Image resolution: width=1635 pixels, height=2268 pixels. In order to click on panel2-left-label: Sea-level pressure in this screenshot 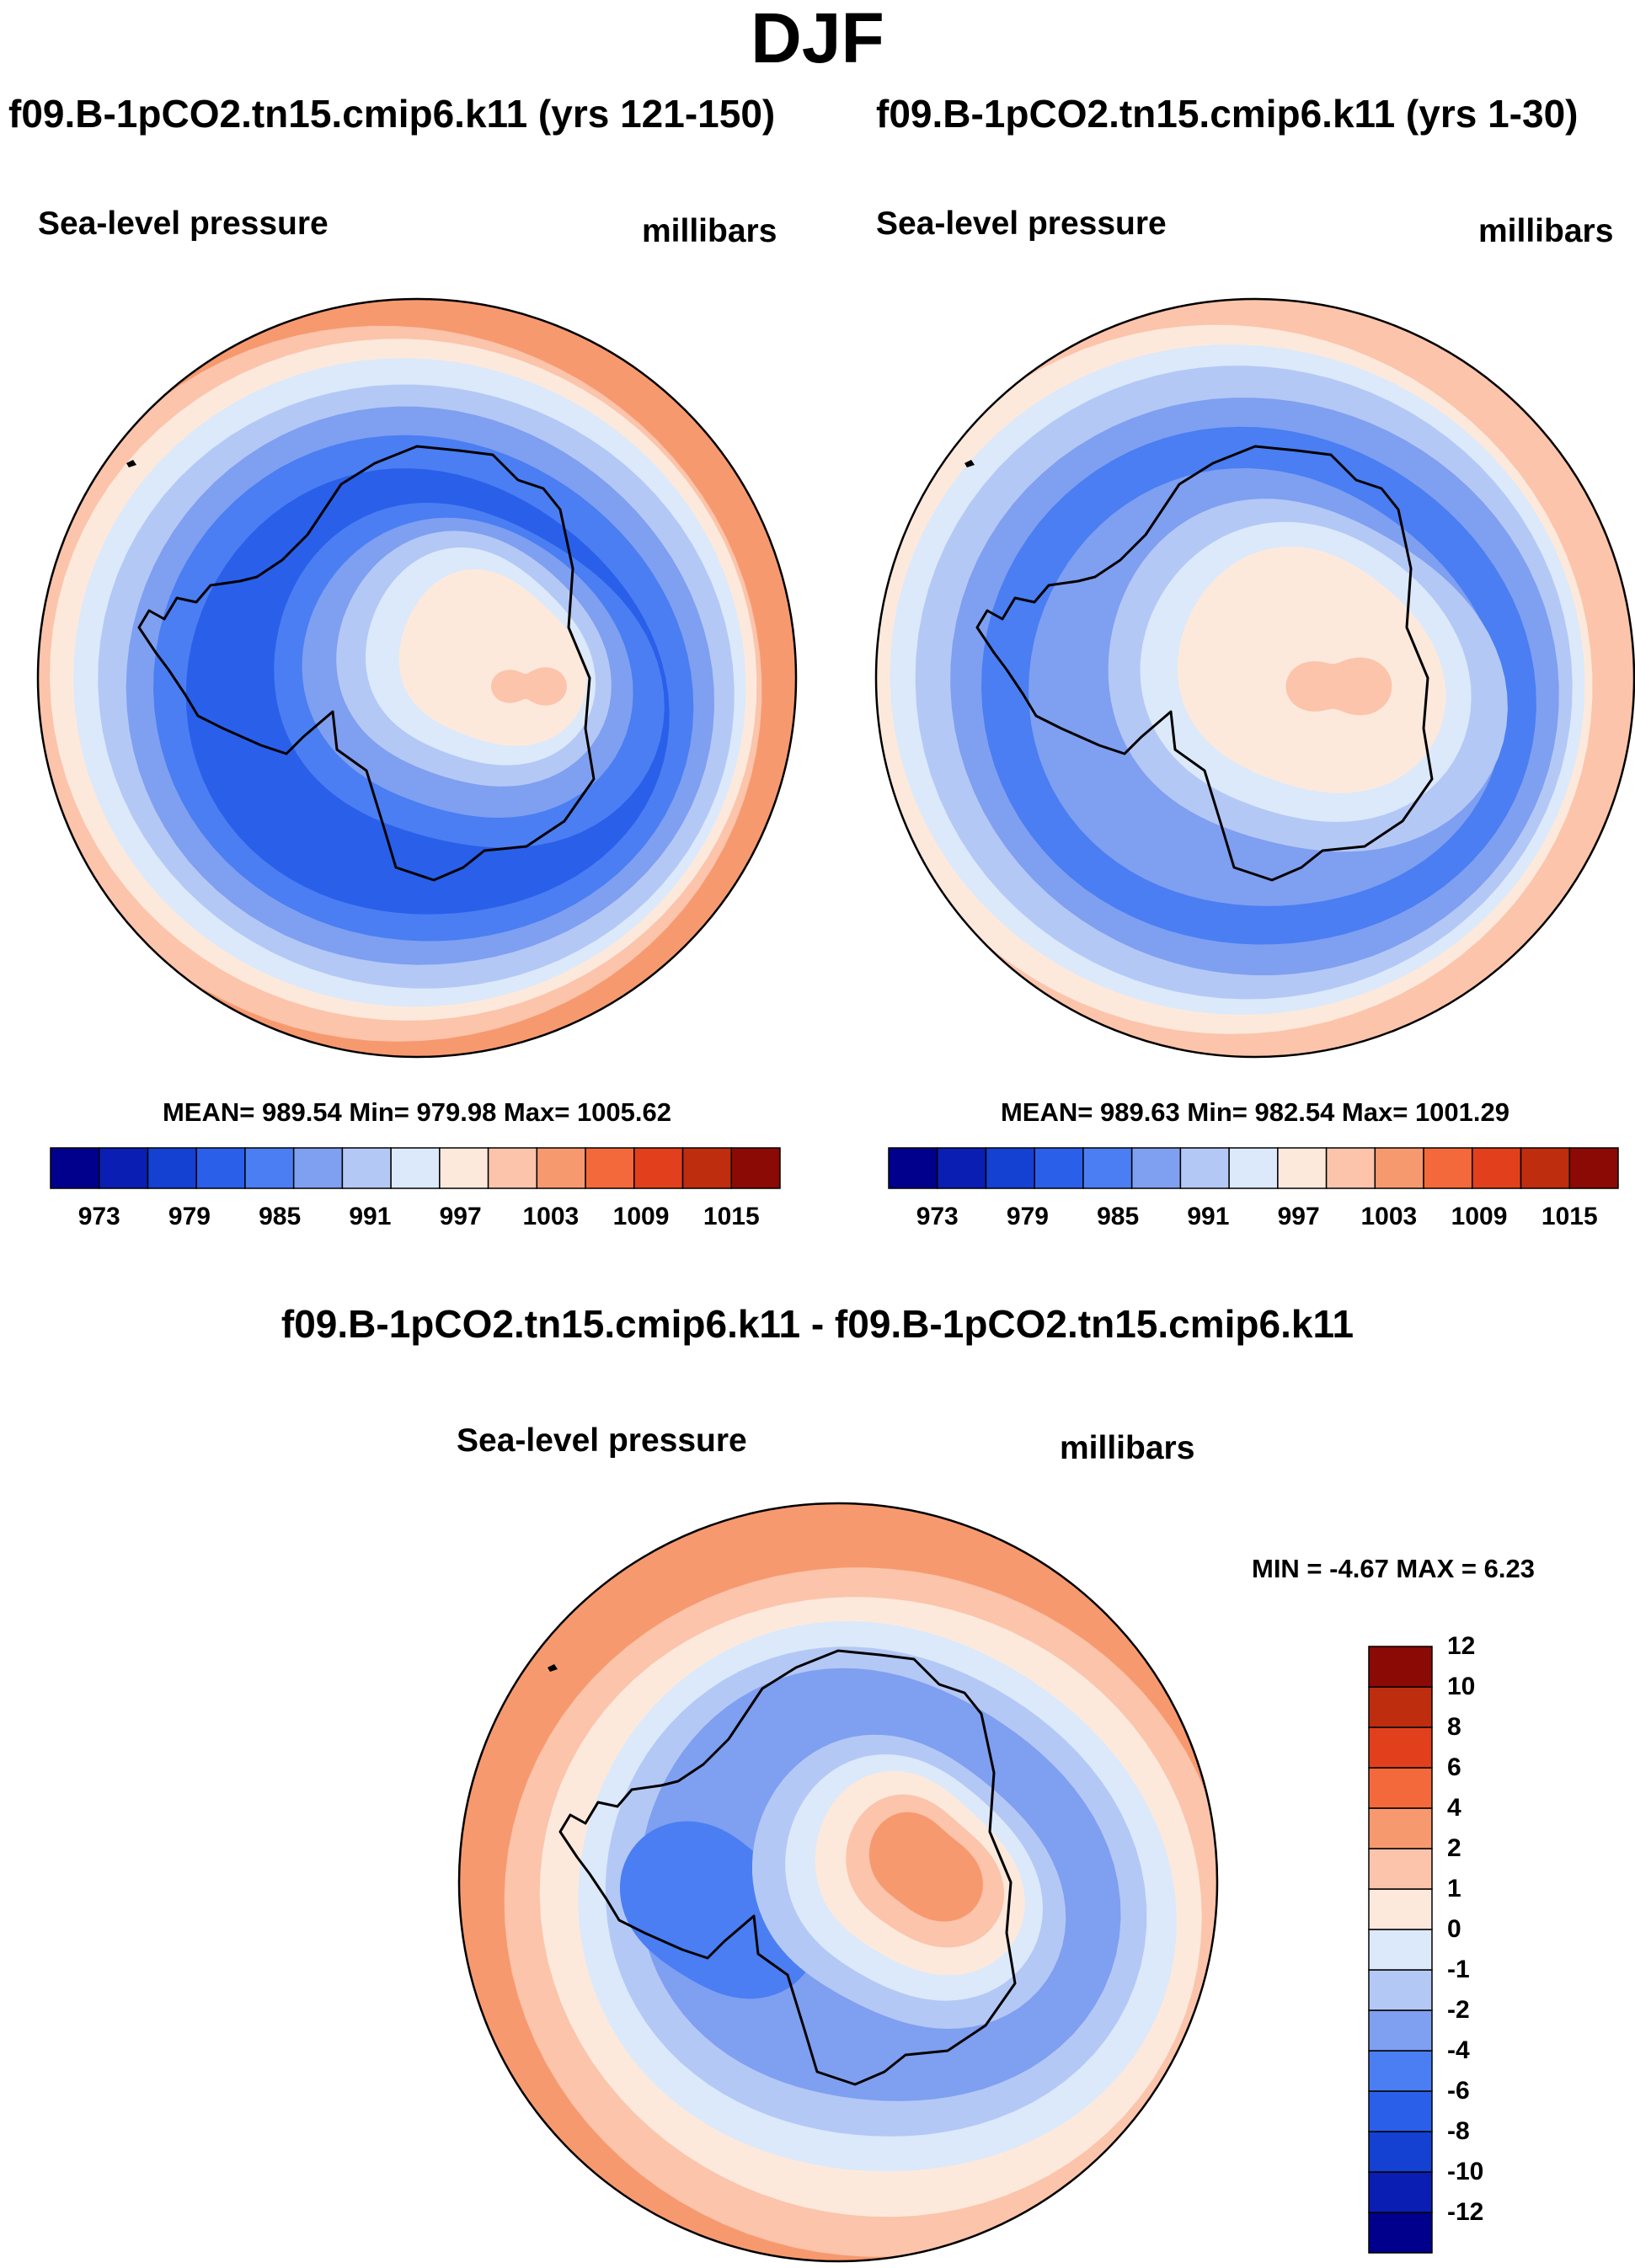, I will do `click(1021, 223)`.